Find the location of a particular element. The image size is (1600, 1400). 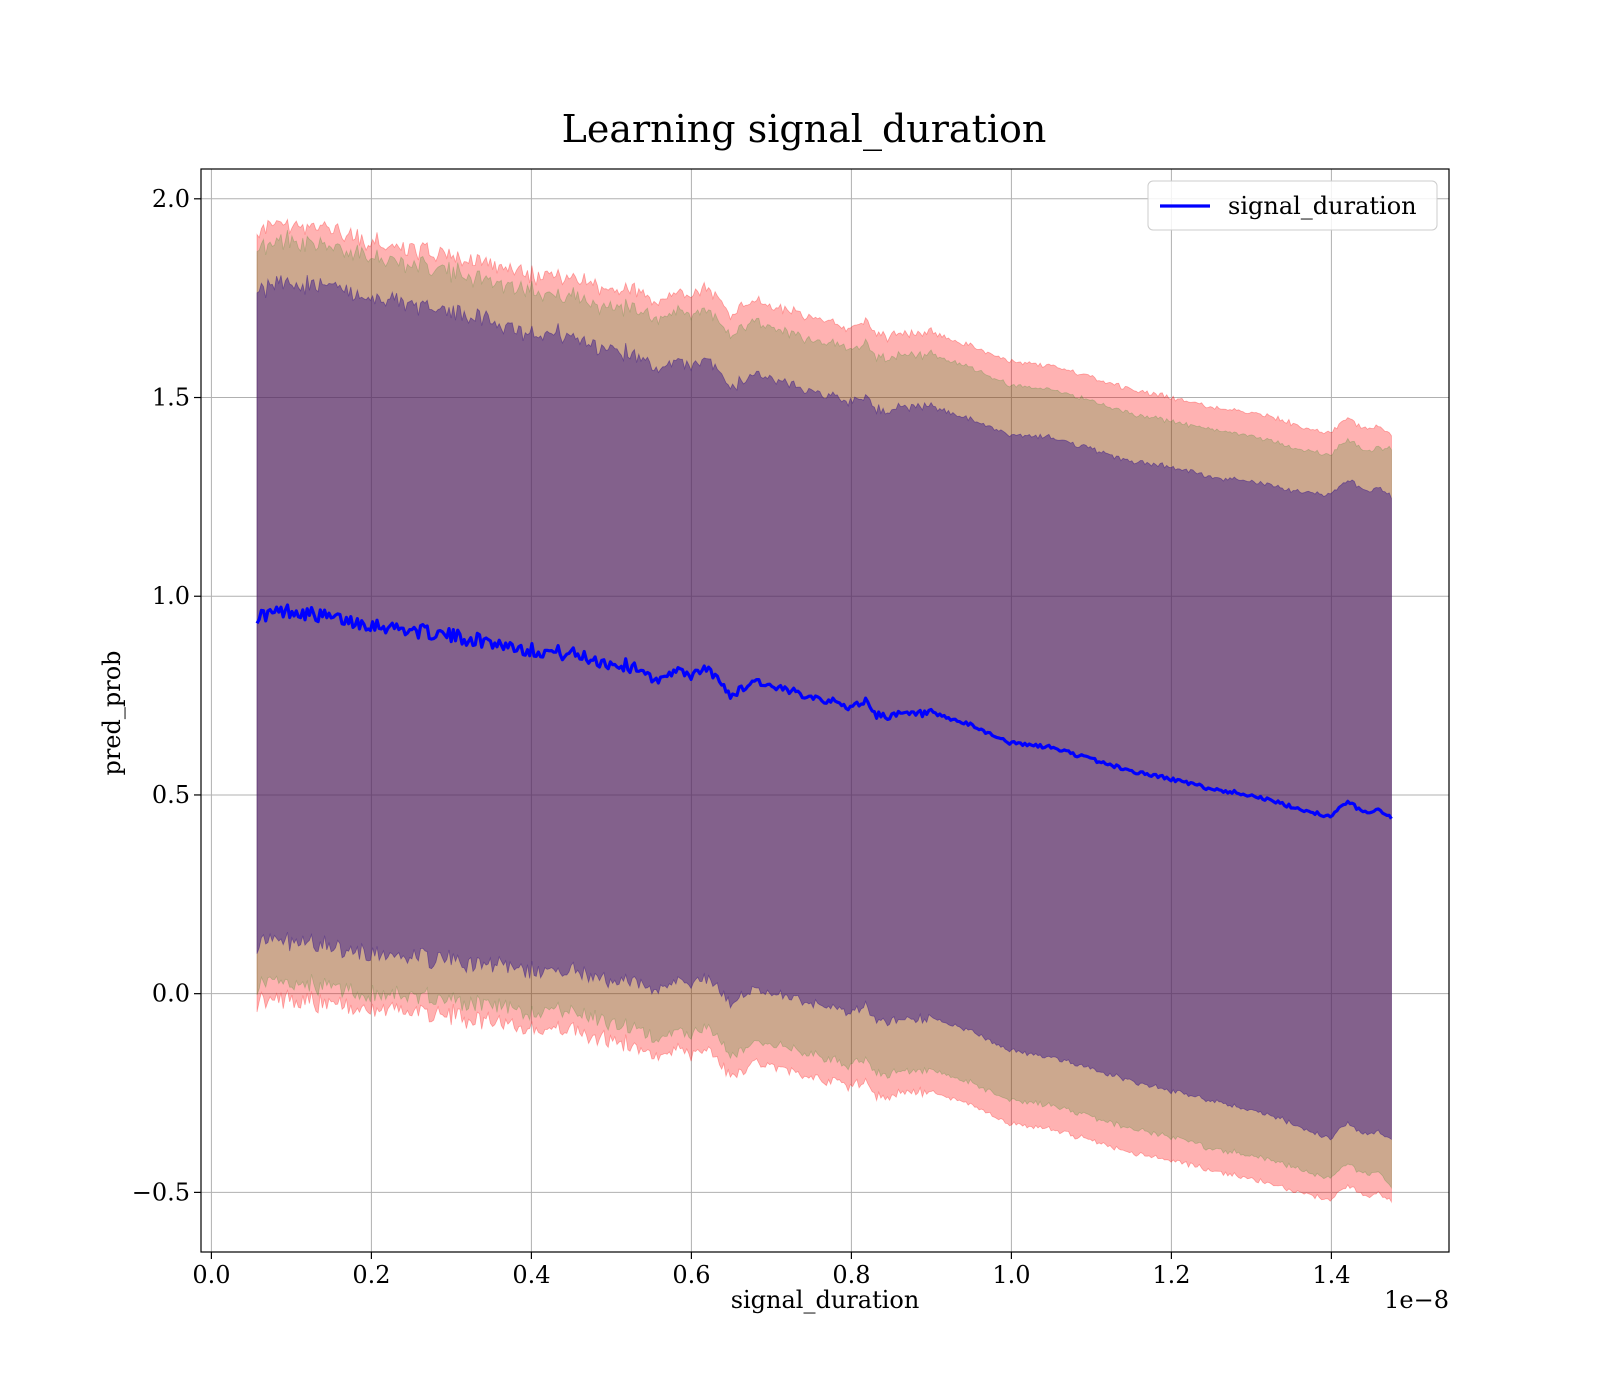

chart-title: Learning signal_duration is located at coordinates (804, 129).